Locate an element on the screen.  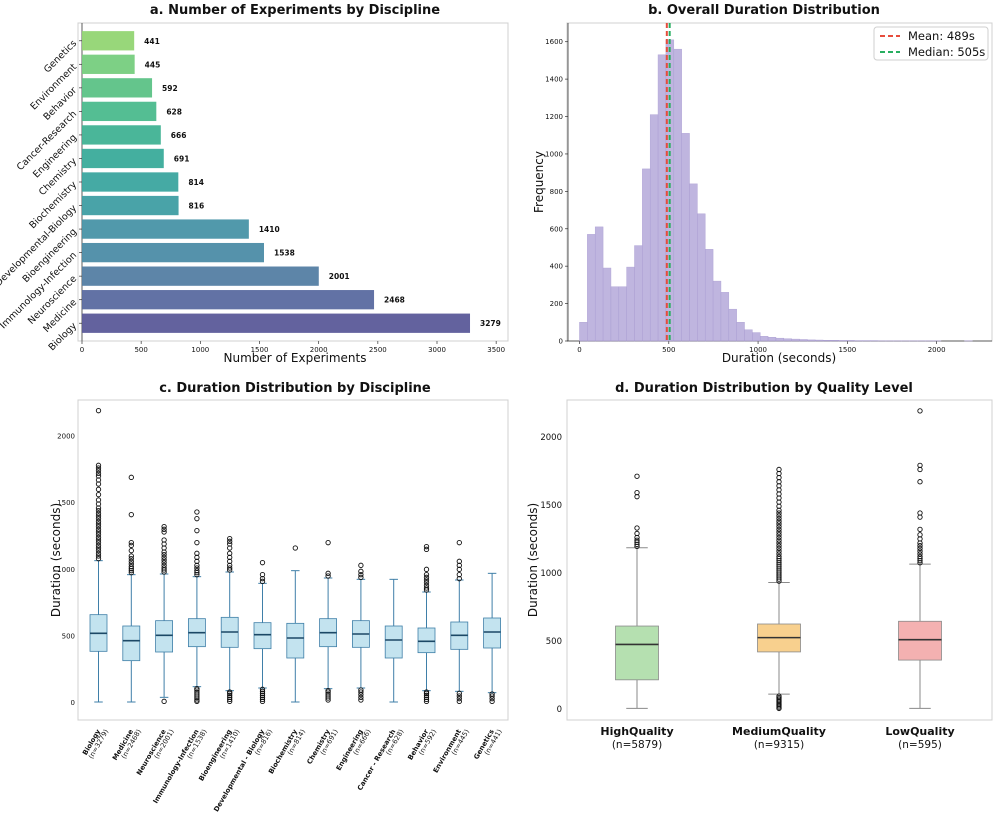
panel-c-ytick-label: 500 is located at coordinates (68, 637).